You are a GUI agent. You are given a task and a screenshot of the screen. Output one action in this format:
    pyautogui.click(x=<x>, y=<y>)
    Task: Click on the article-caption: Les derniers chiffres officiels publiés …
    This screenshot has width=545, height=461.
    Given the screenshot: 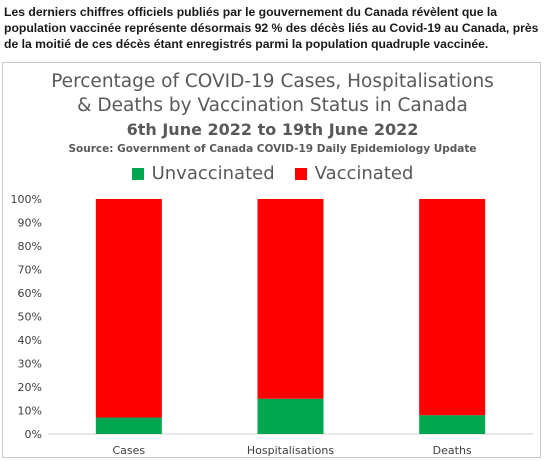 What is the action you would take?
    pyautogui.click(x=271, y=28)
    